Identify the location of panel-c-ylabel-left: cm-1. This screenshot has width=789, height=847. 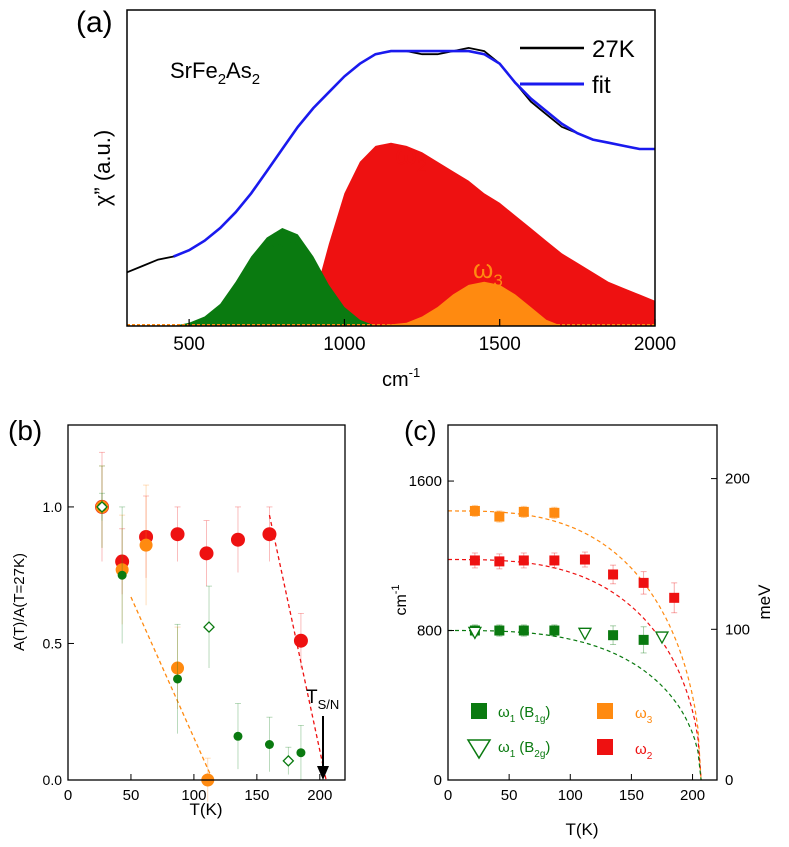
(400, 599).